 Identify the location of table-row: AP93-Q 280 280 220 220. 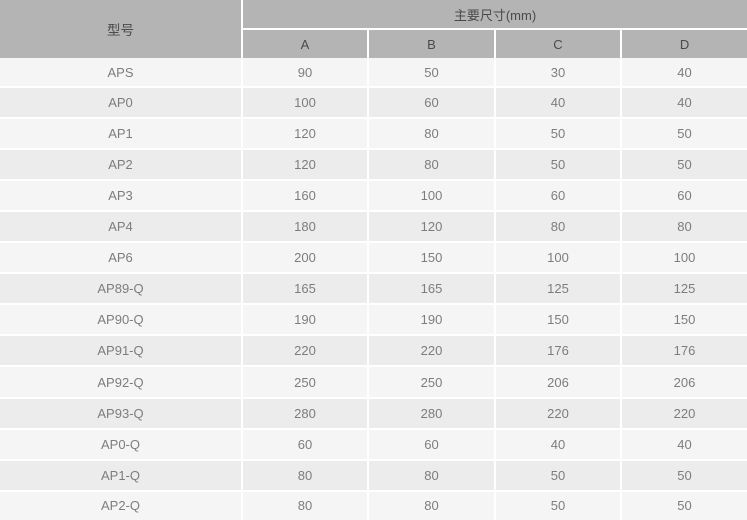
(373, 413).